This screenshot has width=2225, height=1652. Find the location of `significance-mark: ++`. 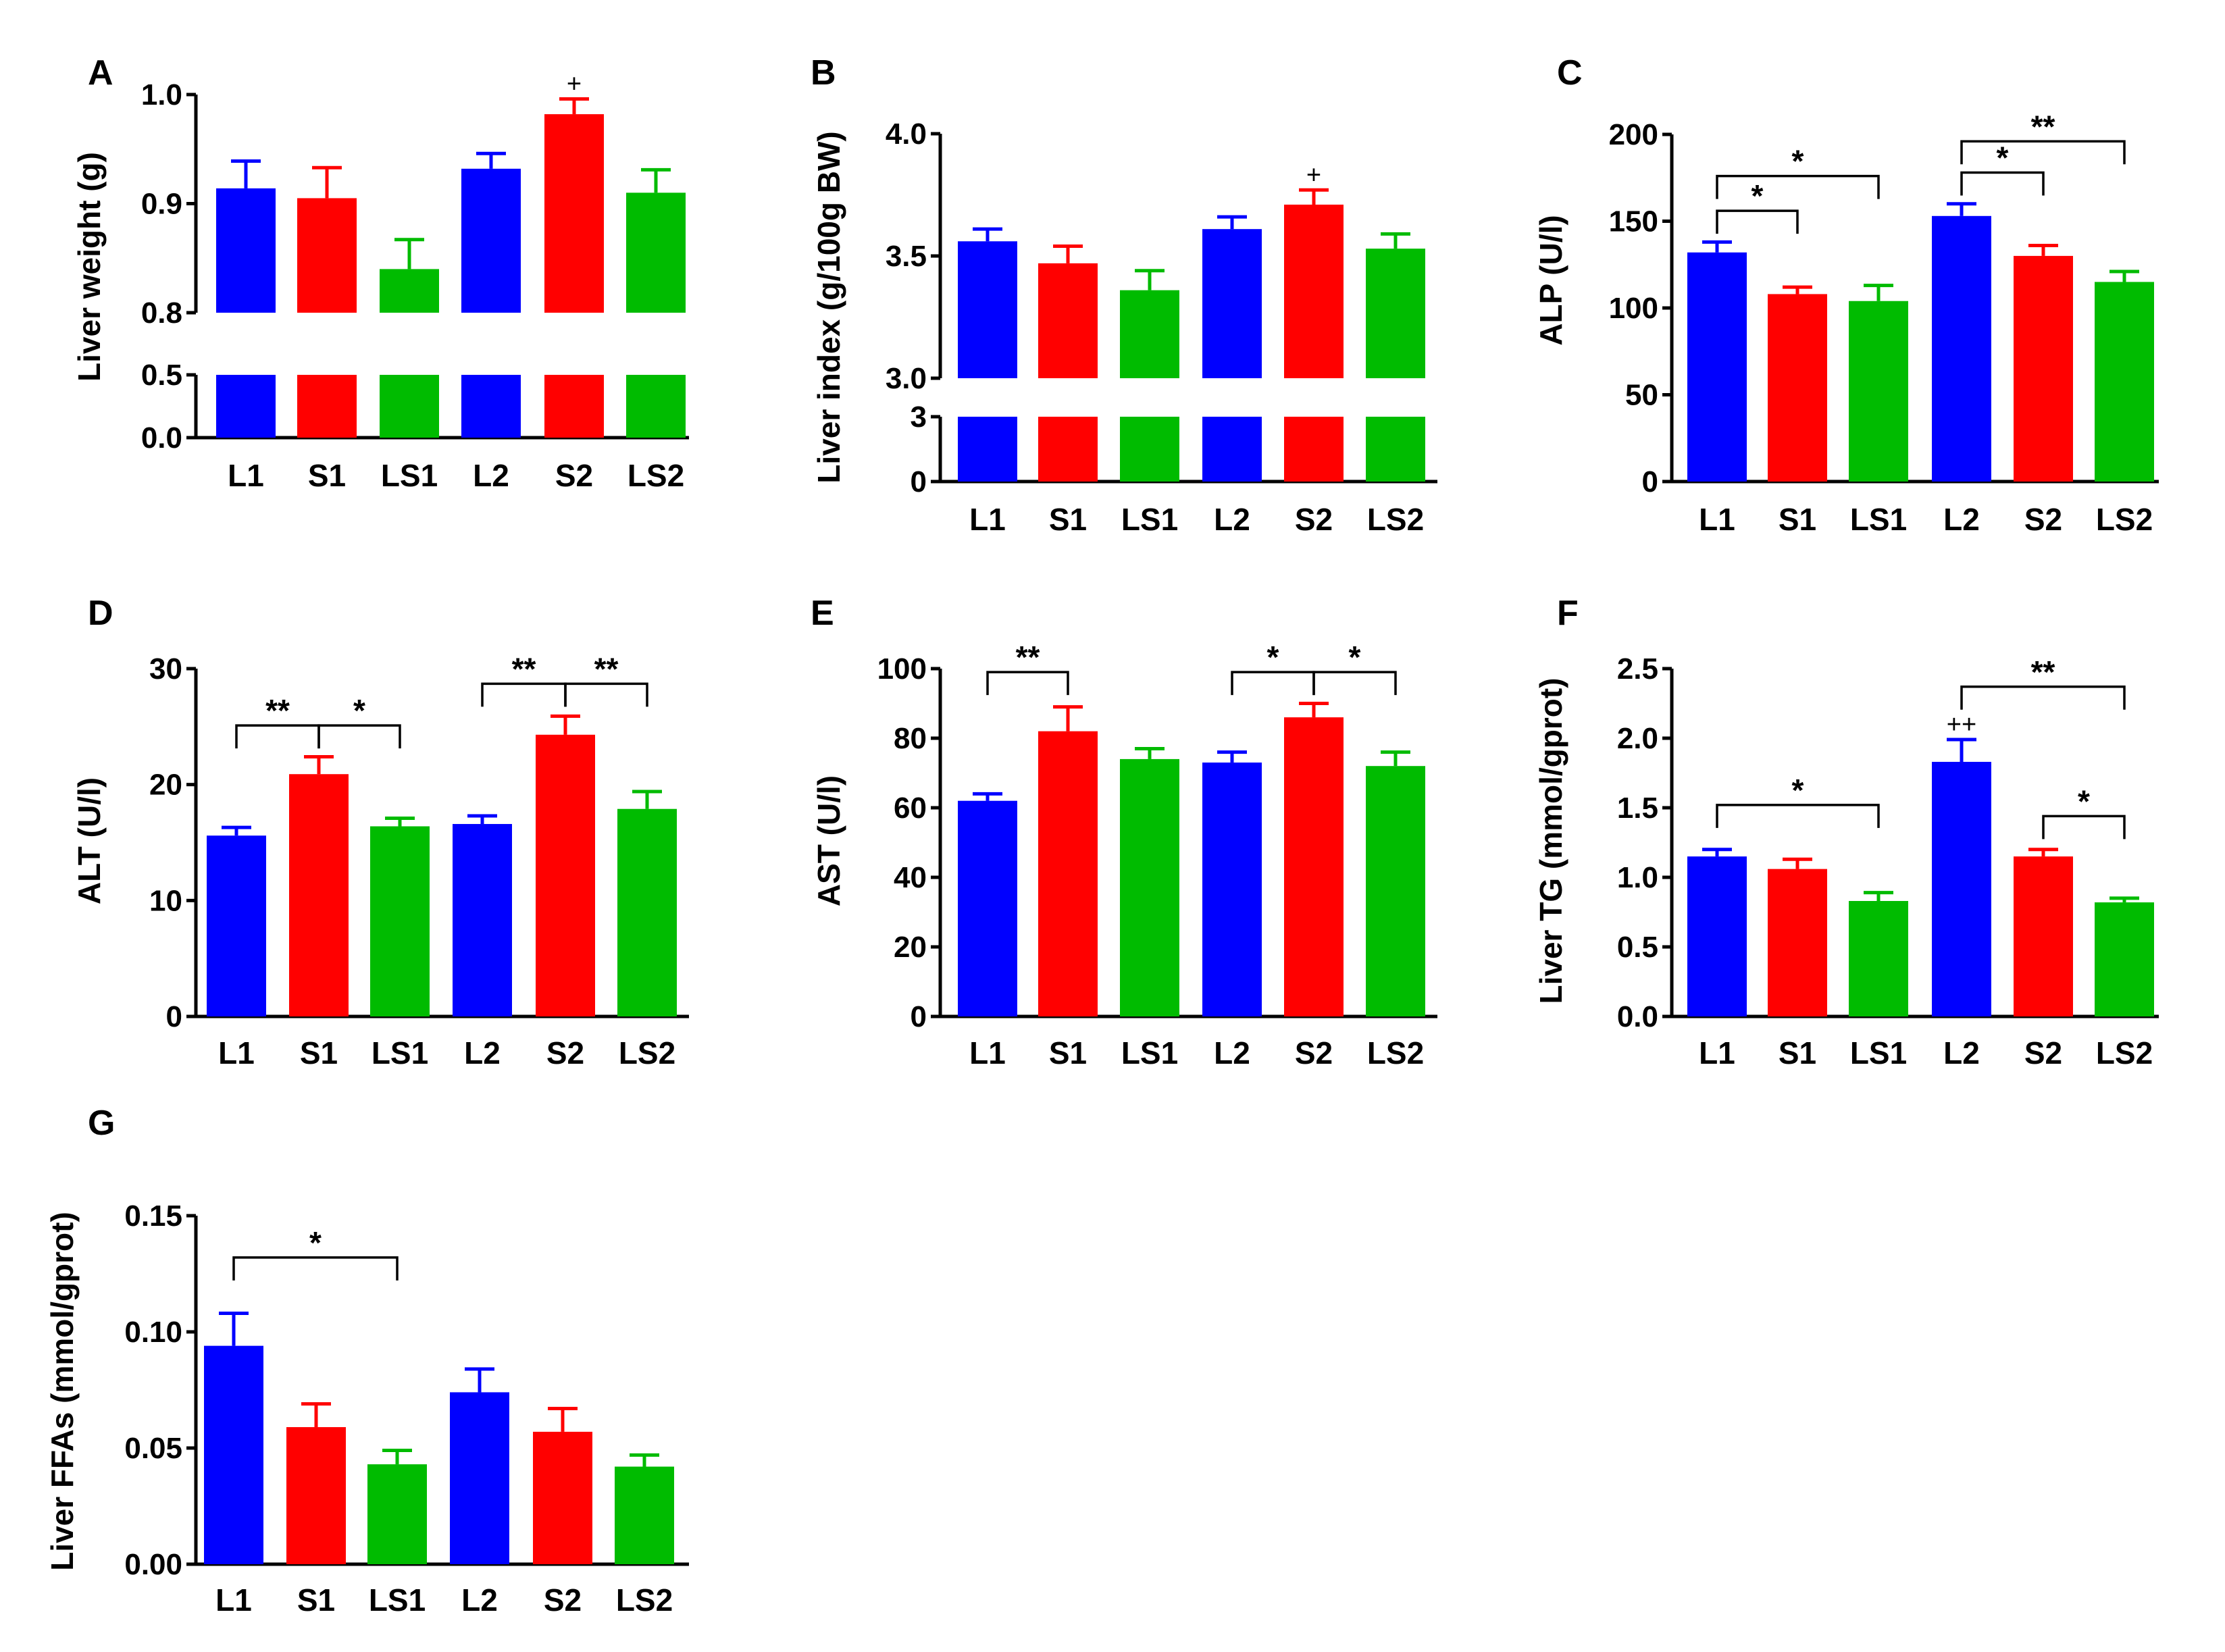

significance-mark: ++ is located at coordinates (1962, 725).